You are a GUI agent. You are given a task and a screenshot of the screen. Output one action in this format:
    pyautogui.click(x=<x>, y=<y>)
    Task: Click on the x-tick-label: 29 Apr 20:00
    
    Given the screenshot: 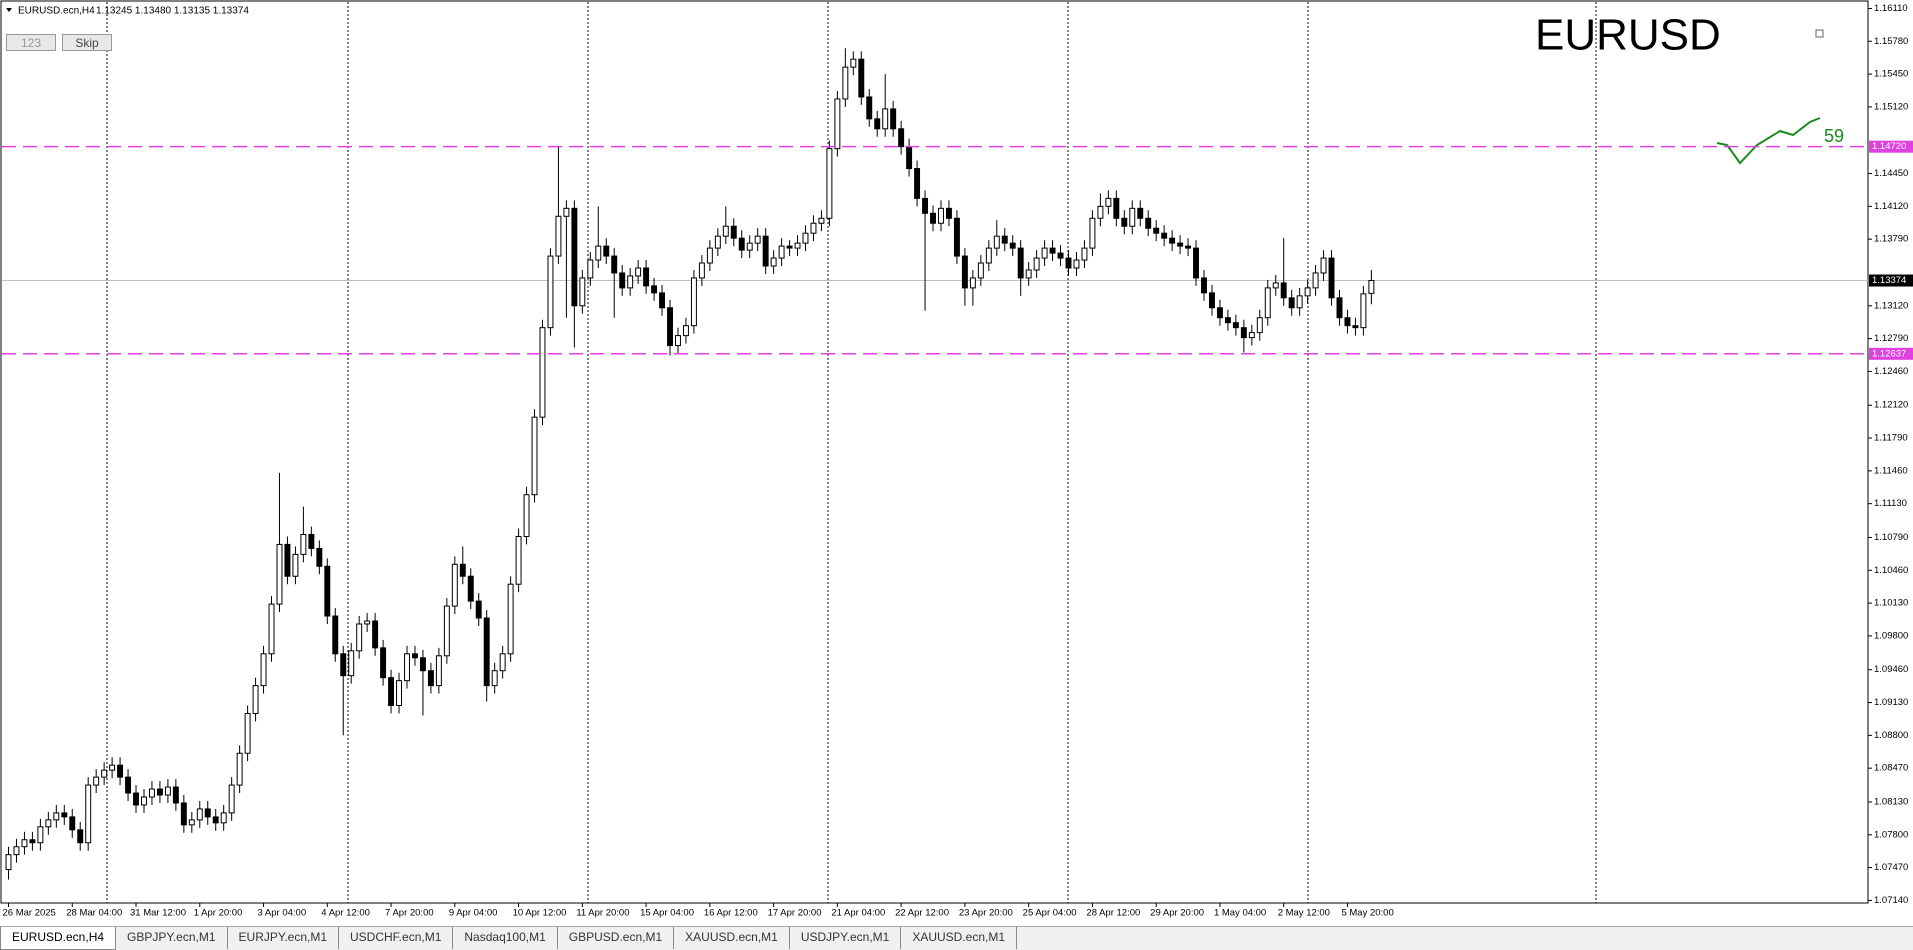 What is the action you would take?
    pyautogui.click(x=1177, y=913)
    